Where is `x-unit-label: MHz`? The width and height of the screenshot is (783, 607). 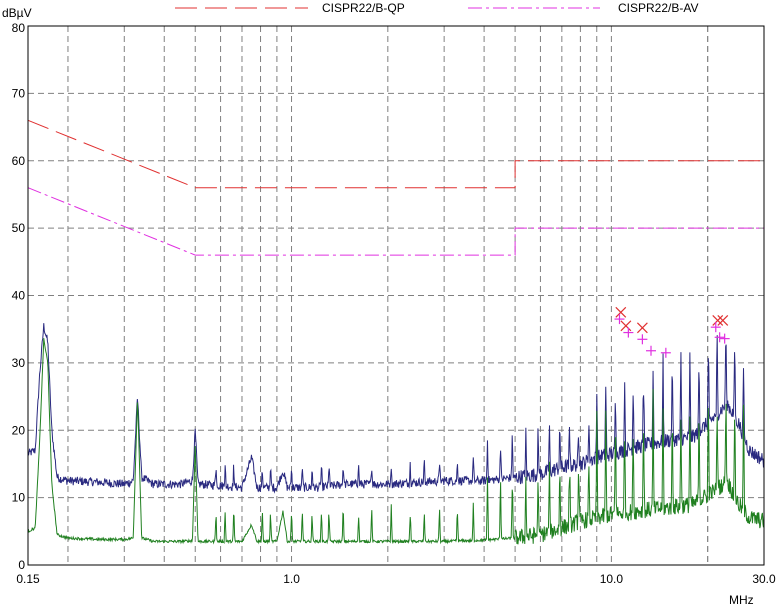
x-unit-label: MHz is located at coordinates (741, 600).